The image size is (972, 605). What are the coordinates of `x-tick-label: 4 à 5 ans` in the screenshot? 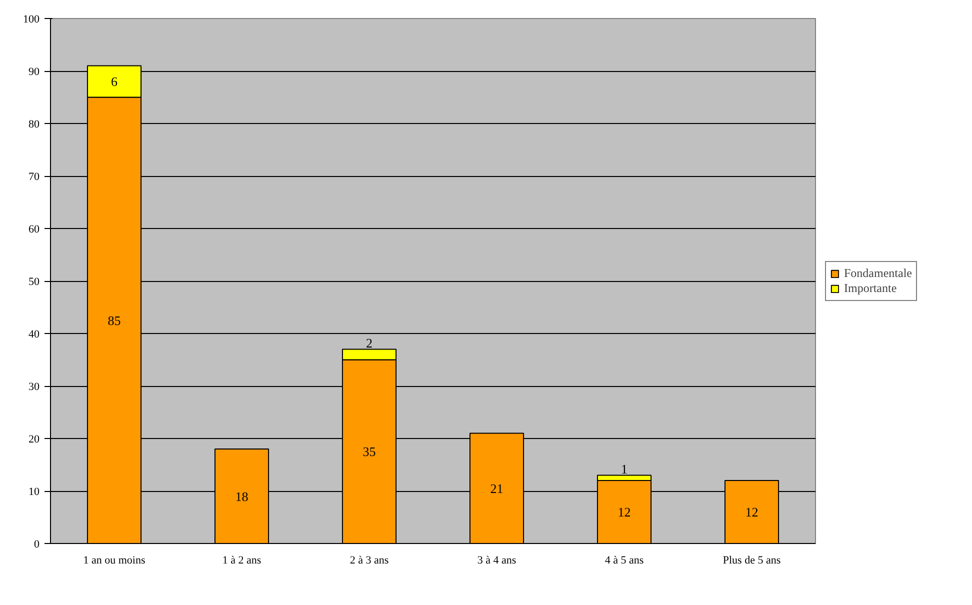 It's located at (624, 560).